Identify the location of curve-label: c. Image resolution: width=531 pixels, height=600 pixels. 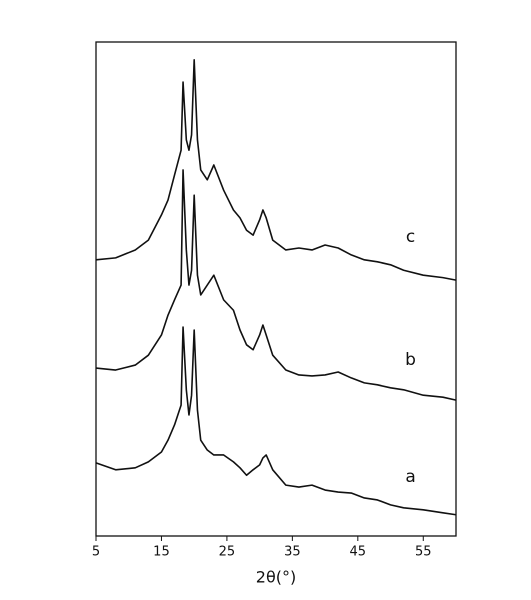
(410, 237).